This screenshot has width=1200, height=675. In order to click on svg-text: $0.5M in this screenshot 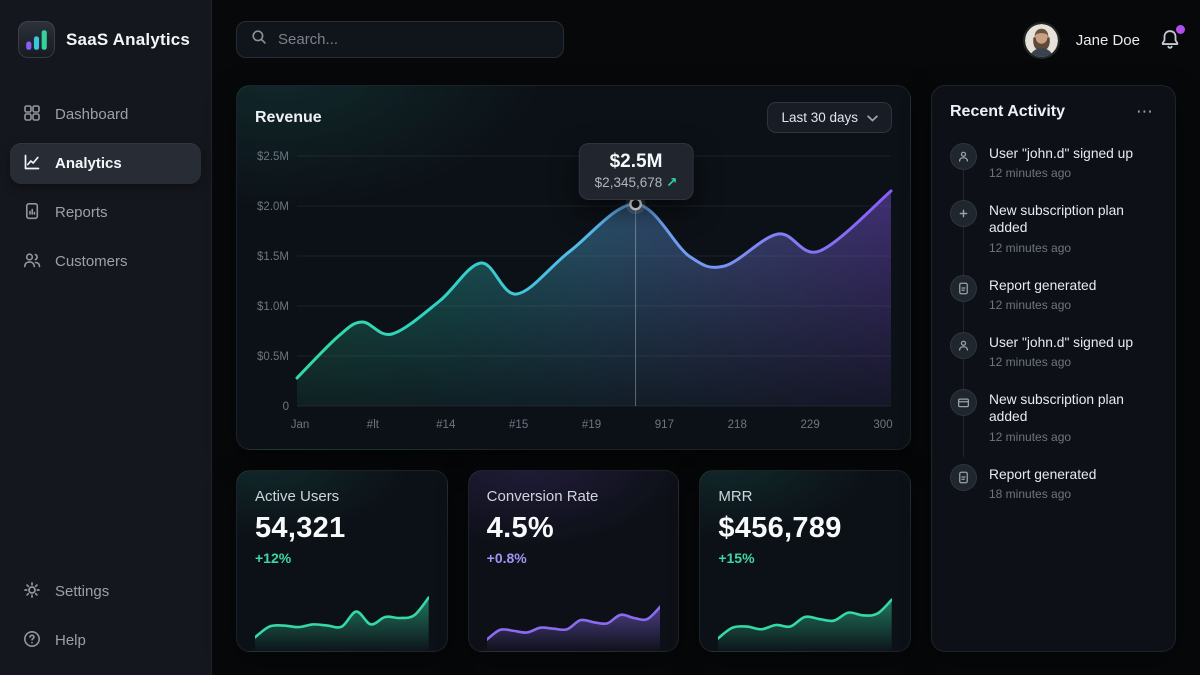, I will do `click(273, 357)`.